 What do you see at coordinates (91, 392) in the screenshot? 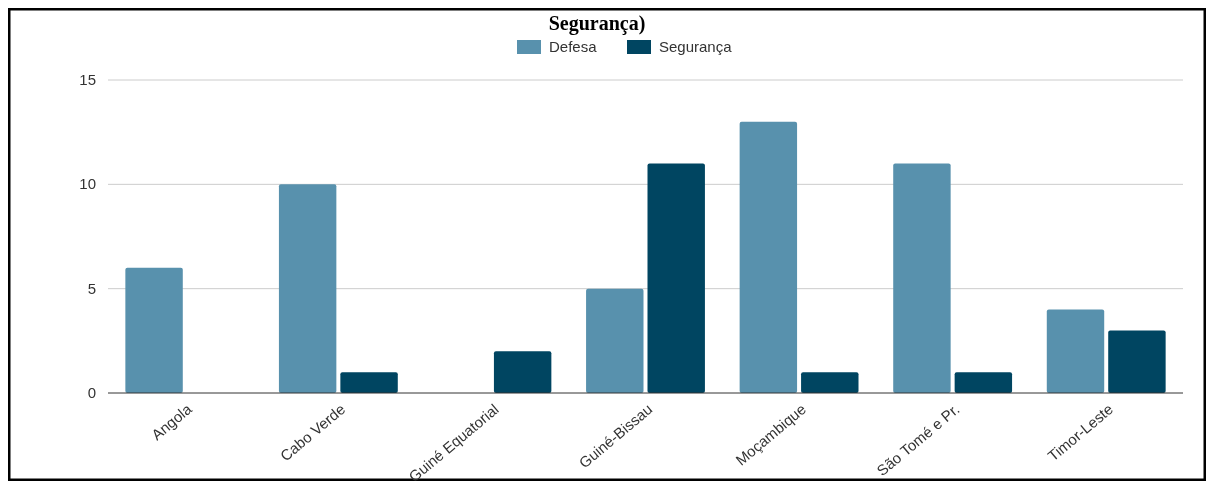
I see `y-tick-label: 0` at bounding box center [91, 392].